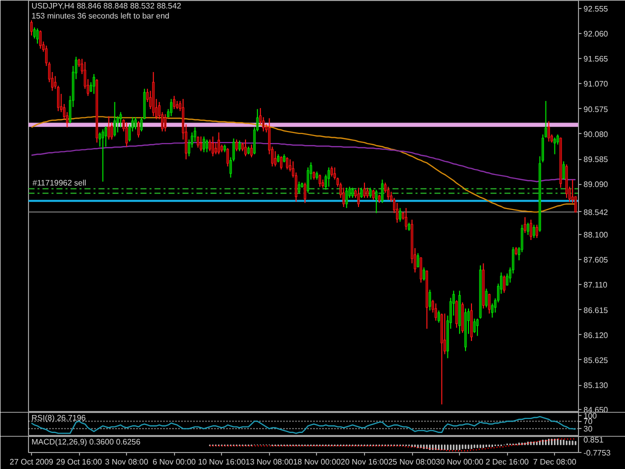 This screenshot has height=469, width=625. I want to click on x-tick-label: 30 Nov 00:00, so click(460, 462).